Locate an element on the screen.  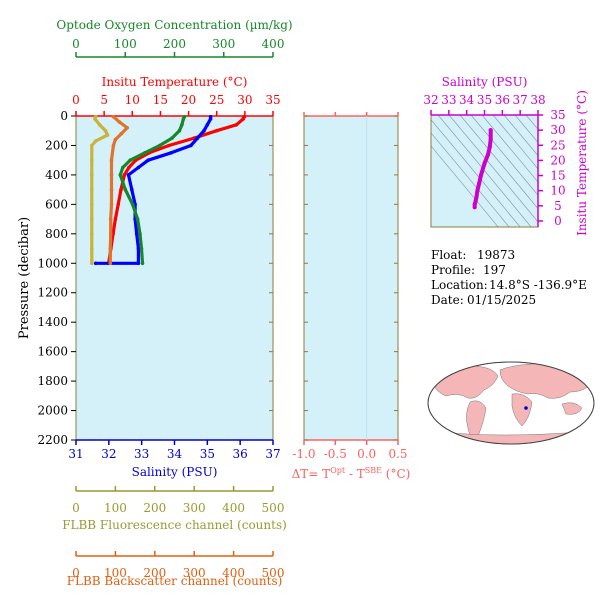
fluor-tick-label: 500 is located at coordinates (273, 508).